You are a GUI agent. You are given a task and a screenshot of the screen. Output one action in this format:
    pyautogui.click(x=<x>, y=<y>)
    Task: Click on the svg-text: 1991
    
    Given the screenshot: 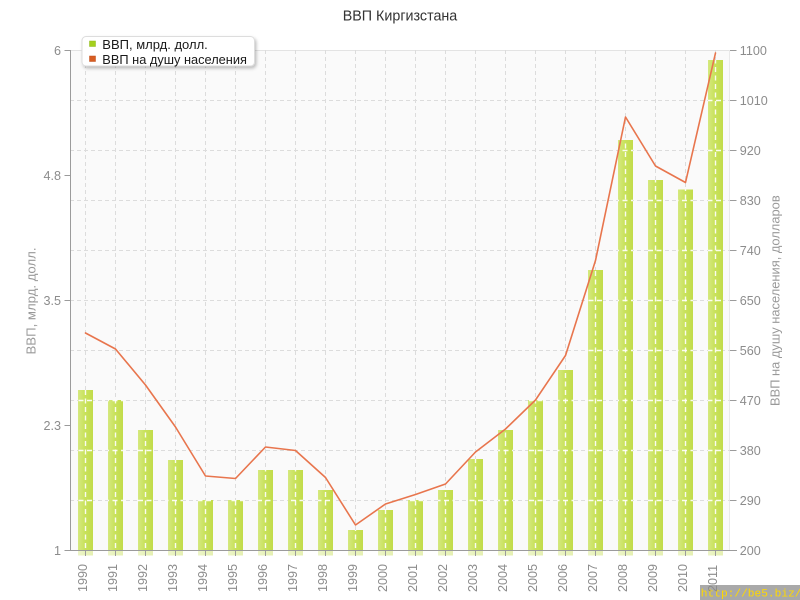 What is the action you would take?
    pyautogui.click(x=113, y=578)
    